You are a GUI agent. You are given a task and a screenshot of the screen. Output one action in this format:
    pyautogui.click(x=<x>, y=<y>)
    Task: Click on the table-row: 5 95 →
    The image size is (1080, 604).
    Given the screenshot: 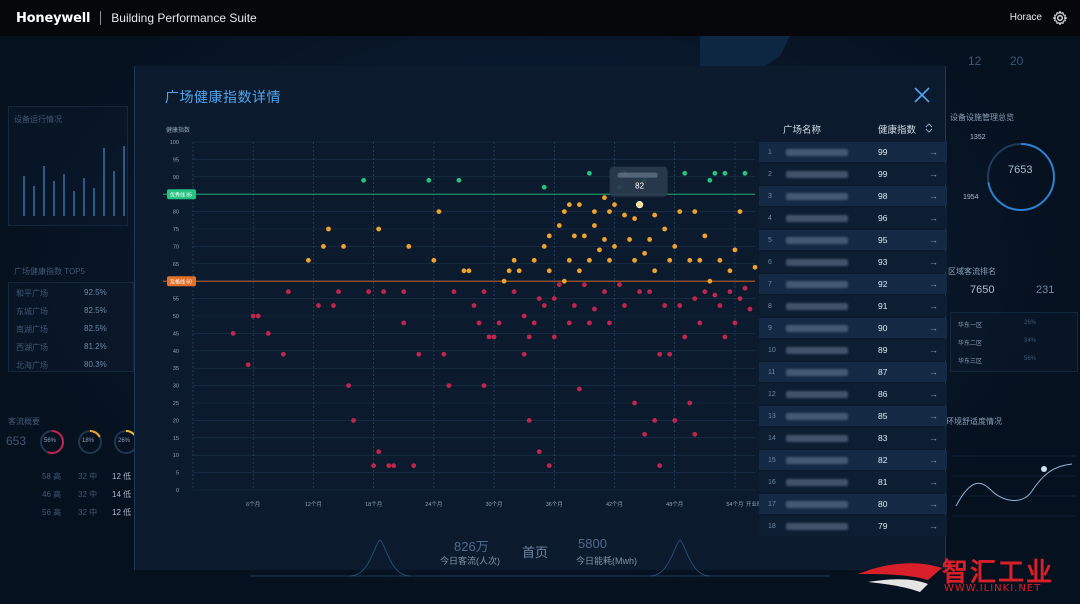 What is the action you would take?
    pyautogui.click(x=853, y=240)
    